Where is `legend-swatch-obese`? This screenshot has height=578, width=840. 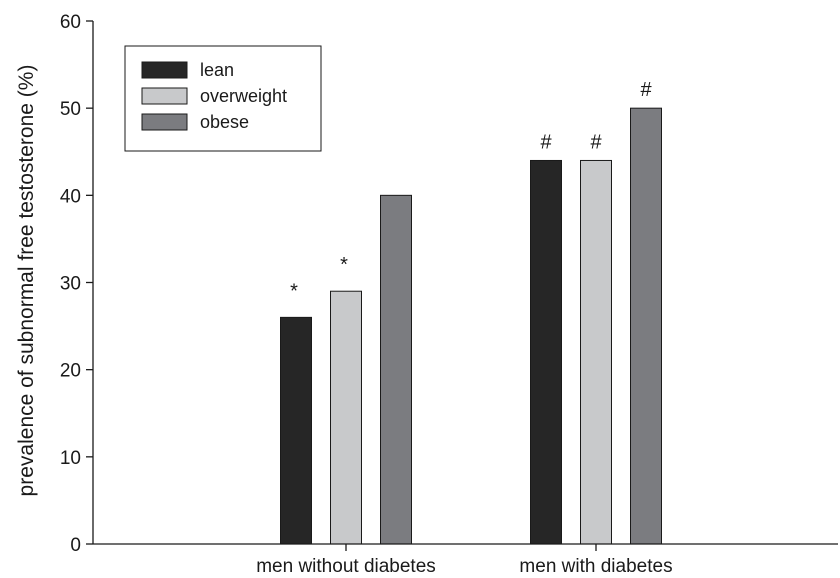 legend-swatch-obese is located at coordinates (164, 122).